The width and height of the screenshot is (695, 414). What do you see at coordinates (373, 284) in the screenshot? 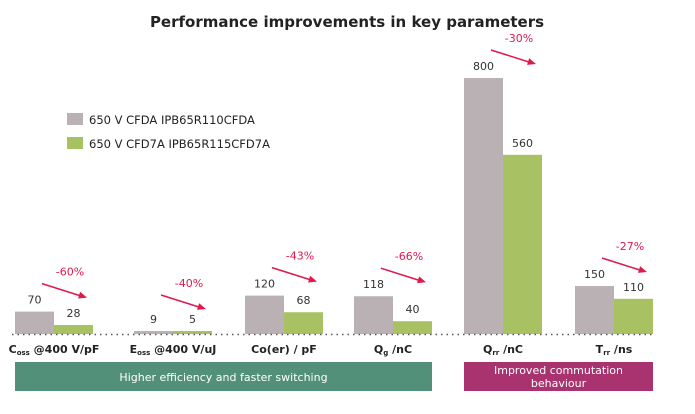
I see `data-label: 118` at bounding box center [373, 284].